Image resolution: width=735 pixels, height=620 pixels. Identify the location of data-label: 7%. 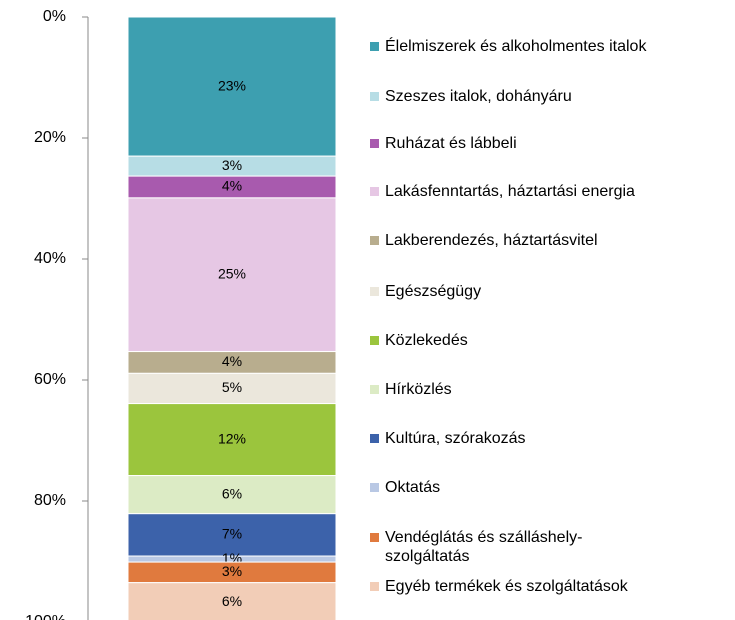
(232, 534).